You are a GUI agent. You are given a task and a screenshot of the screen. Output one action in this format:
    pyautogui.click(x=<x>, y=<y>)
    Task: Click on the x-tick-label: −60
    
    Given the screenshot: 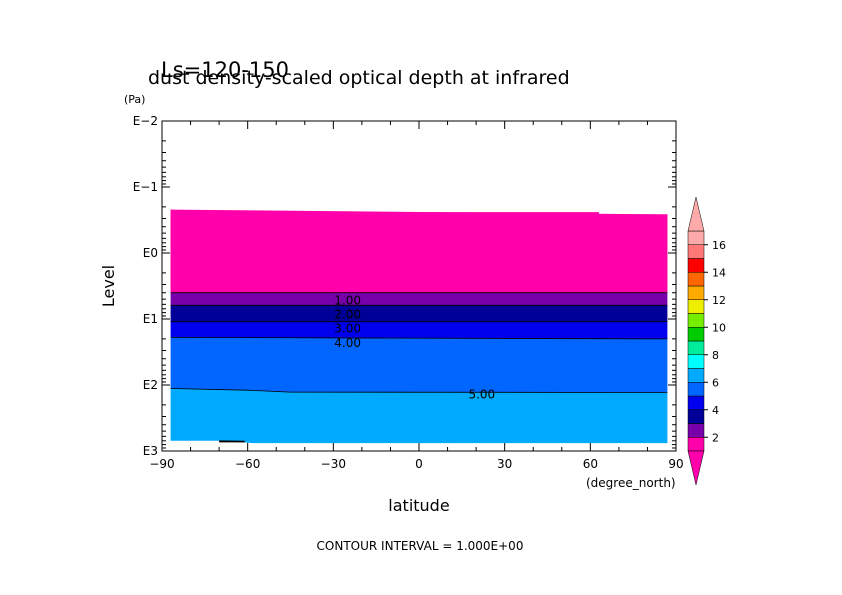 What is the action you would take?
    pyautogui.click(x=247, y=464)
    